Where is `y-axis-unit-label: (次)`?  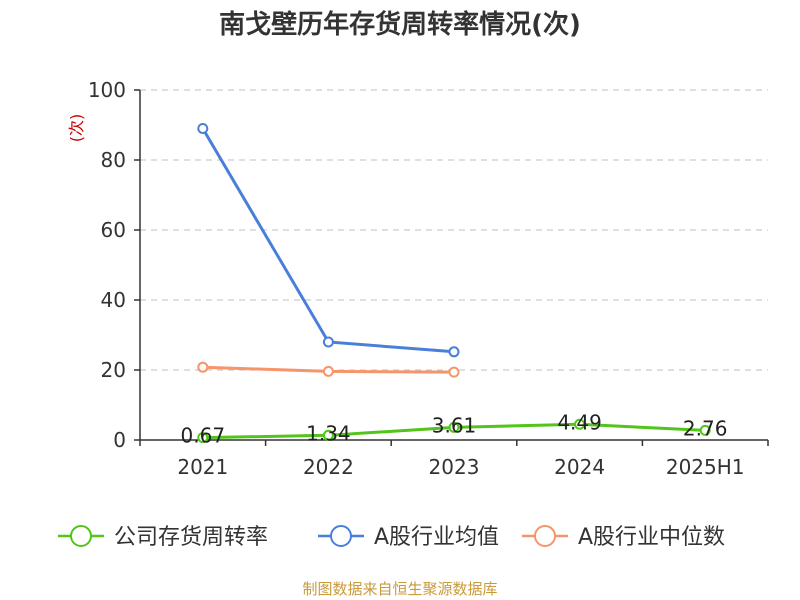 y-axis-unit-label: (次) is located at coordinates (76, 128).